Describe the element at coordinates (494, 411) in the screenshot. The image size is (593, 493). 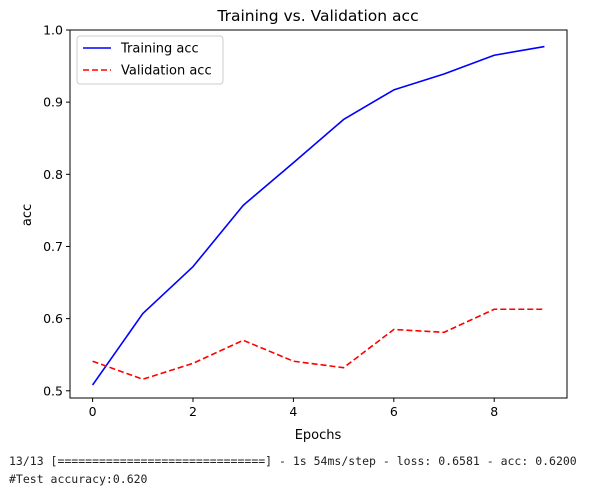
I see `x-tick-label: 8` at that location.